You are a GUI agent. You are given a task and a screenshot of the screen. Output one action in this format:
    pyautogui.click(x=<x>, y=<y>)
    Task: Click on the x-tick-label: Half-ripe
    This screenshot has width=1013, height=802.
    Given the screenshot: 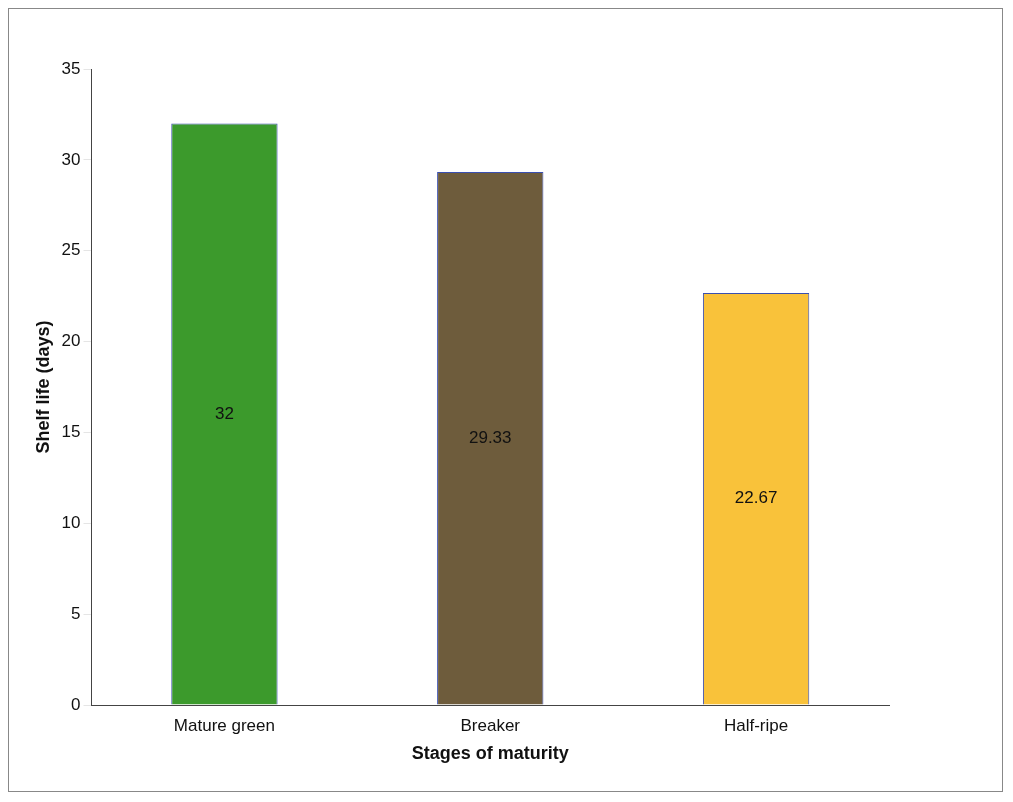 What is the action you would take?
    pyautogui.click(x=756, y=725)
    